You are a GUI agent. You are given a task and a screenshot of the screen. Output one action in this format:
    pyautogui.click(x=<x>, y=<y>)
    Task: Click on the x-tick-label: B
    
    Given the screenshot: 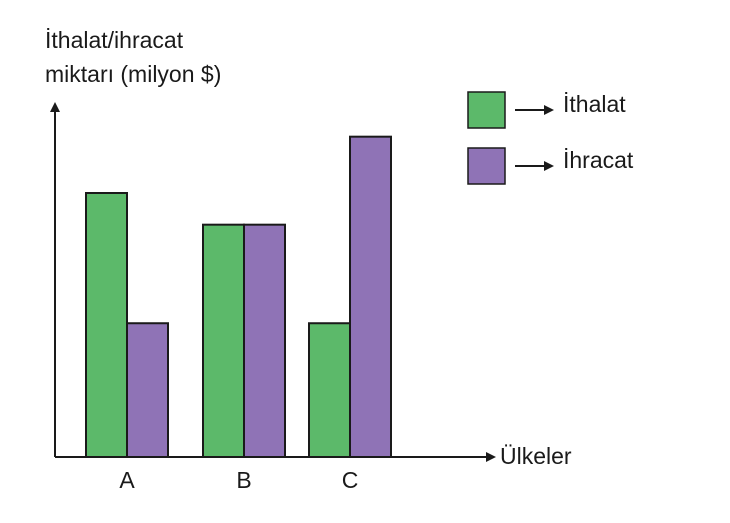 What is the action you would take?
    pyautogui.click(x=243, y=480)
    